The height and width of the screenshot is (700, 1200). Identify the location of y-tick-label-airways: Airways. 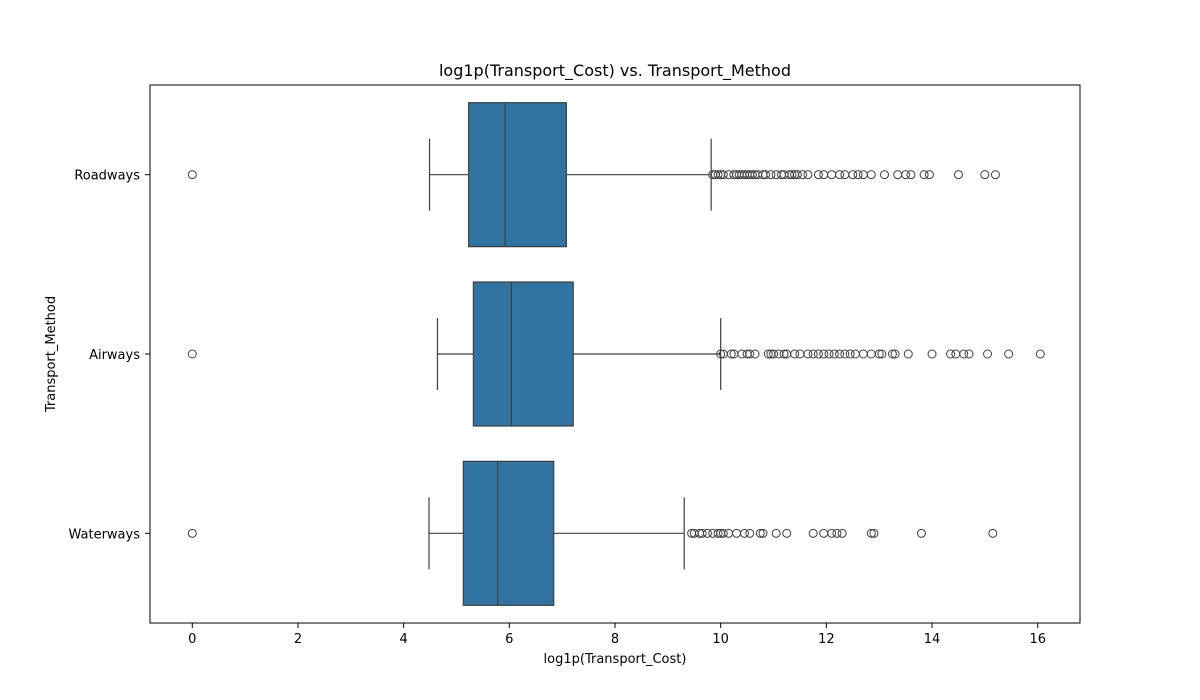
(114, 355).